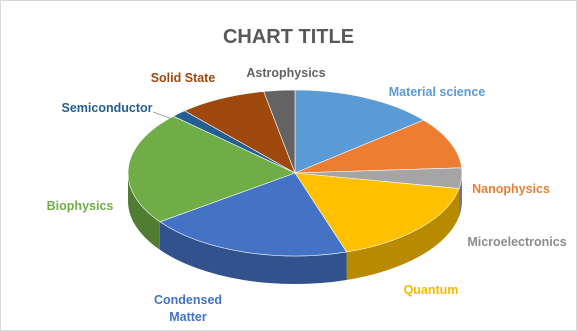 The image size is (577, 331). I want to click on pie-slice-material-science, so click(359, 131).